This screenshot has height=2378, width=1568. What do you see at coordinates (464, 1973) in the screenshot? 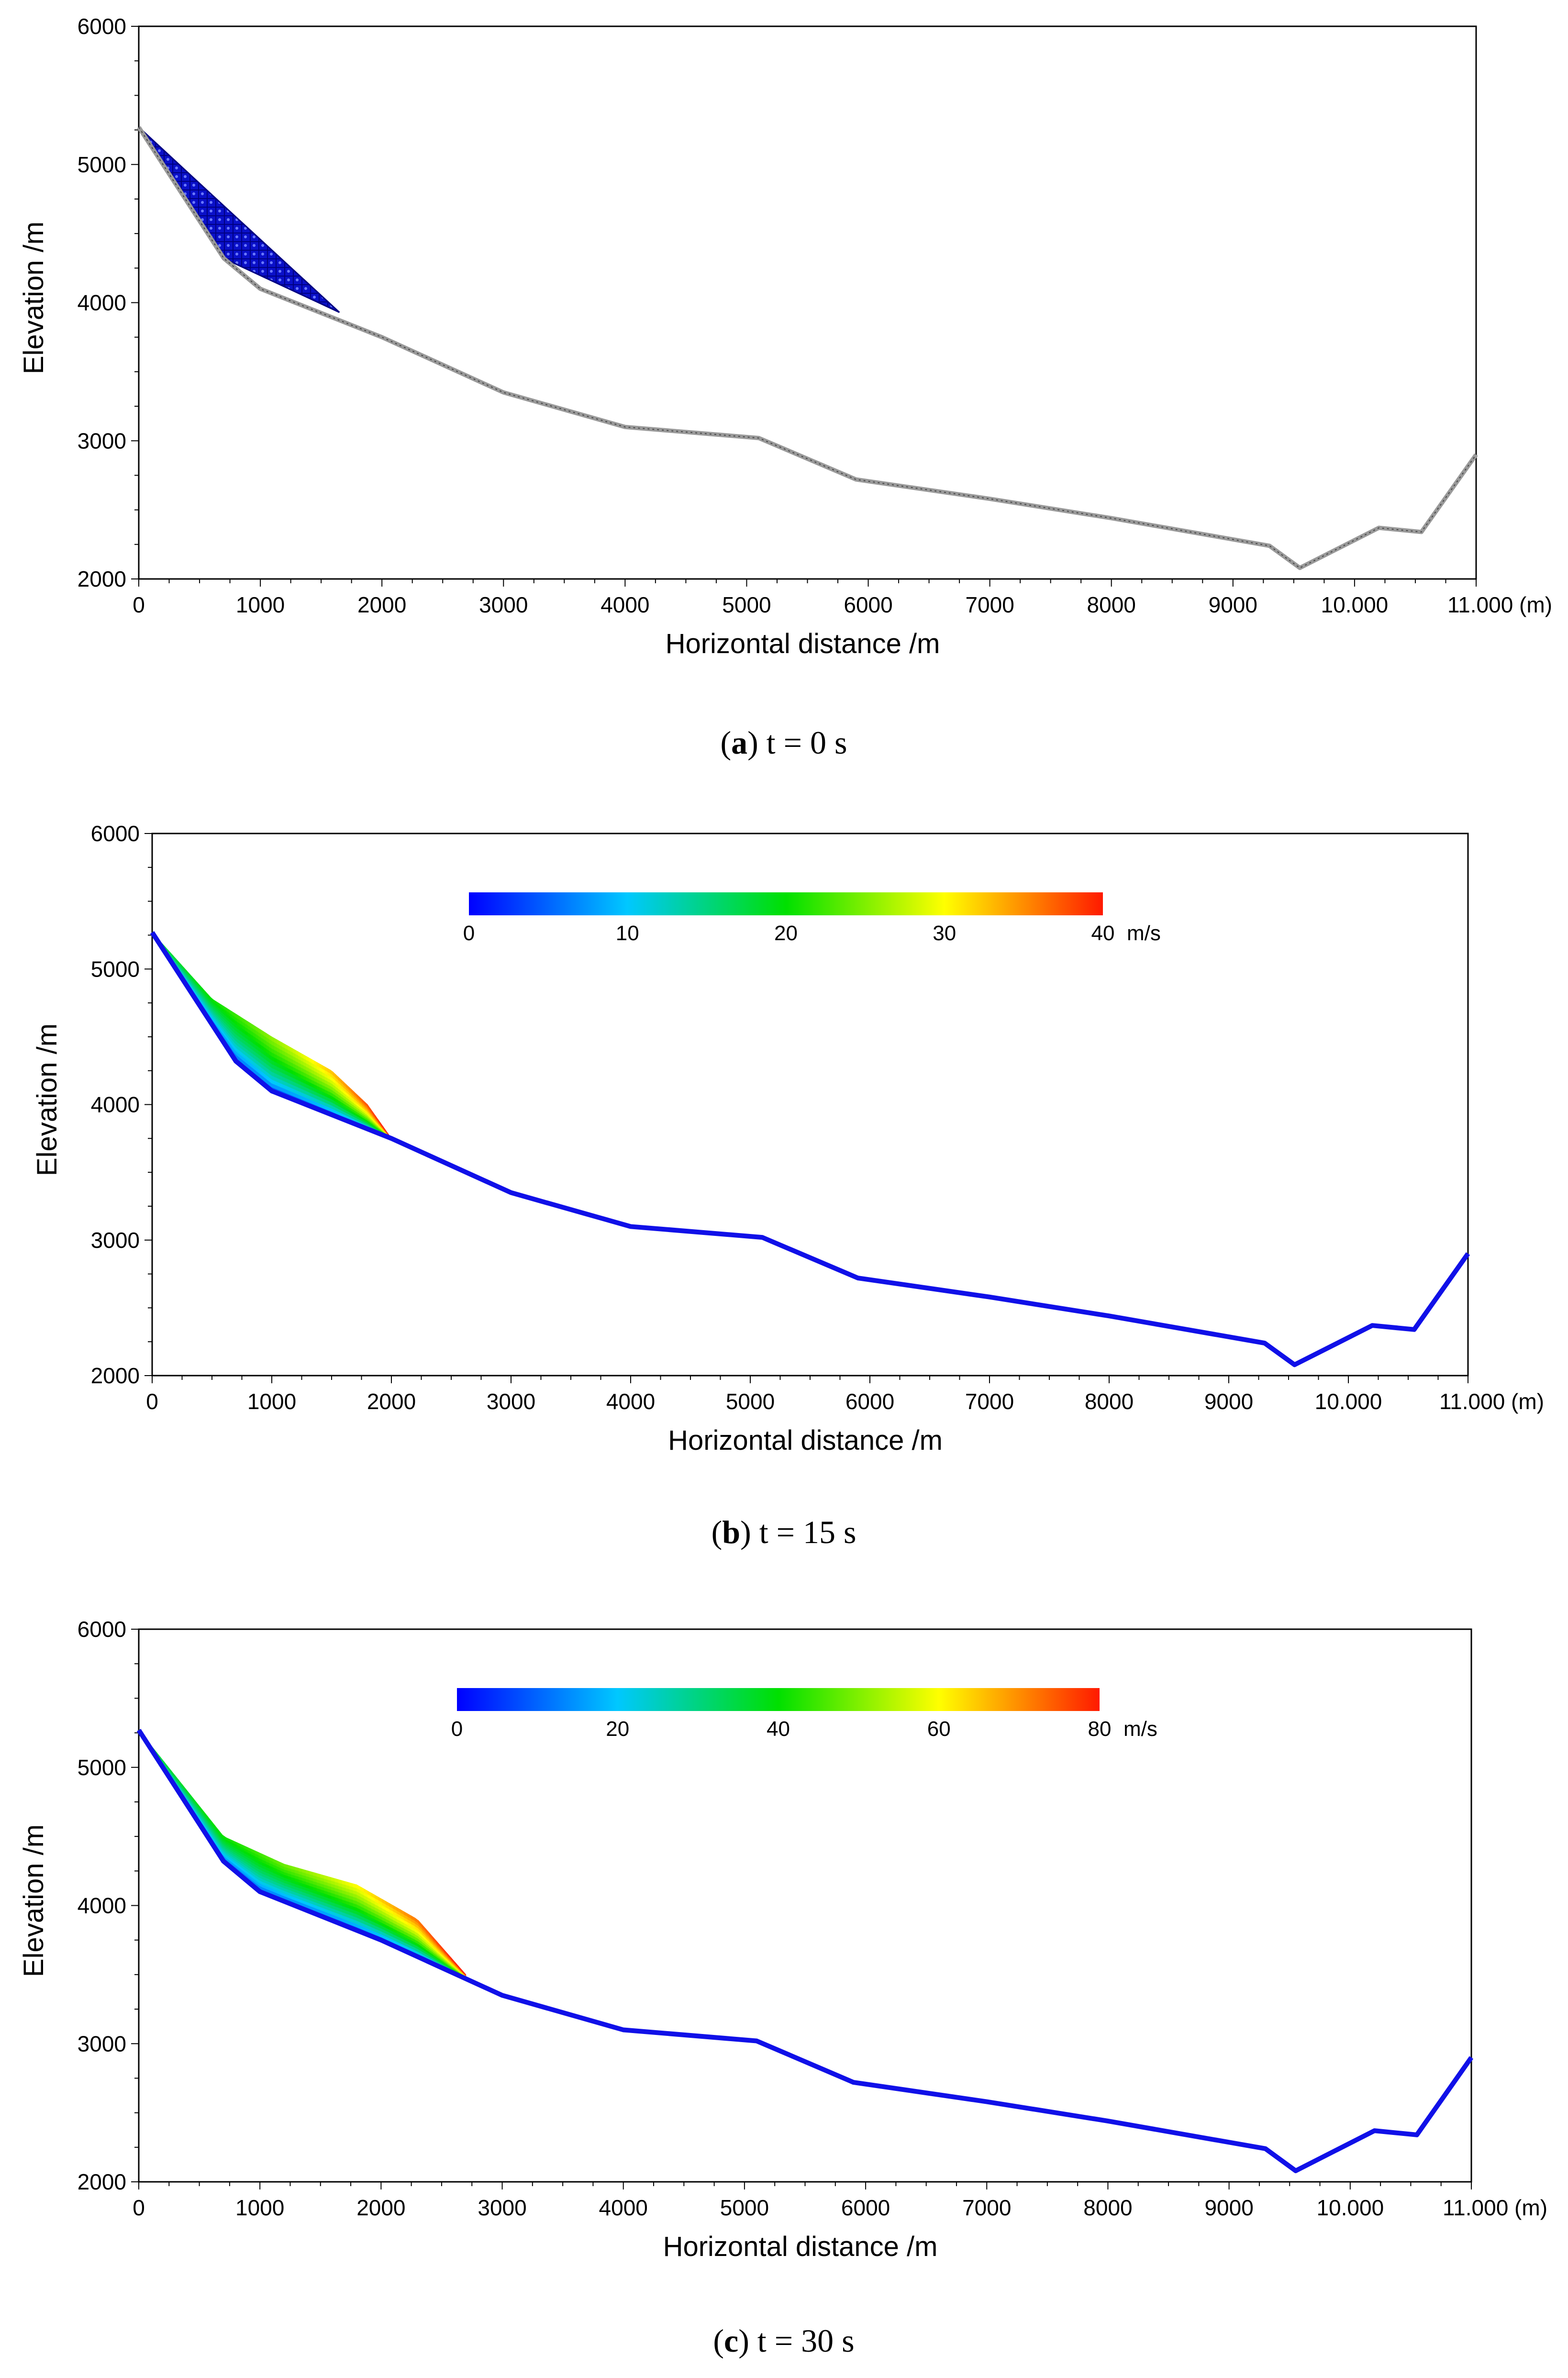
I see `slide-mass-cell` at bounding box center [464, 1973].